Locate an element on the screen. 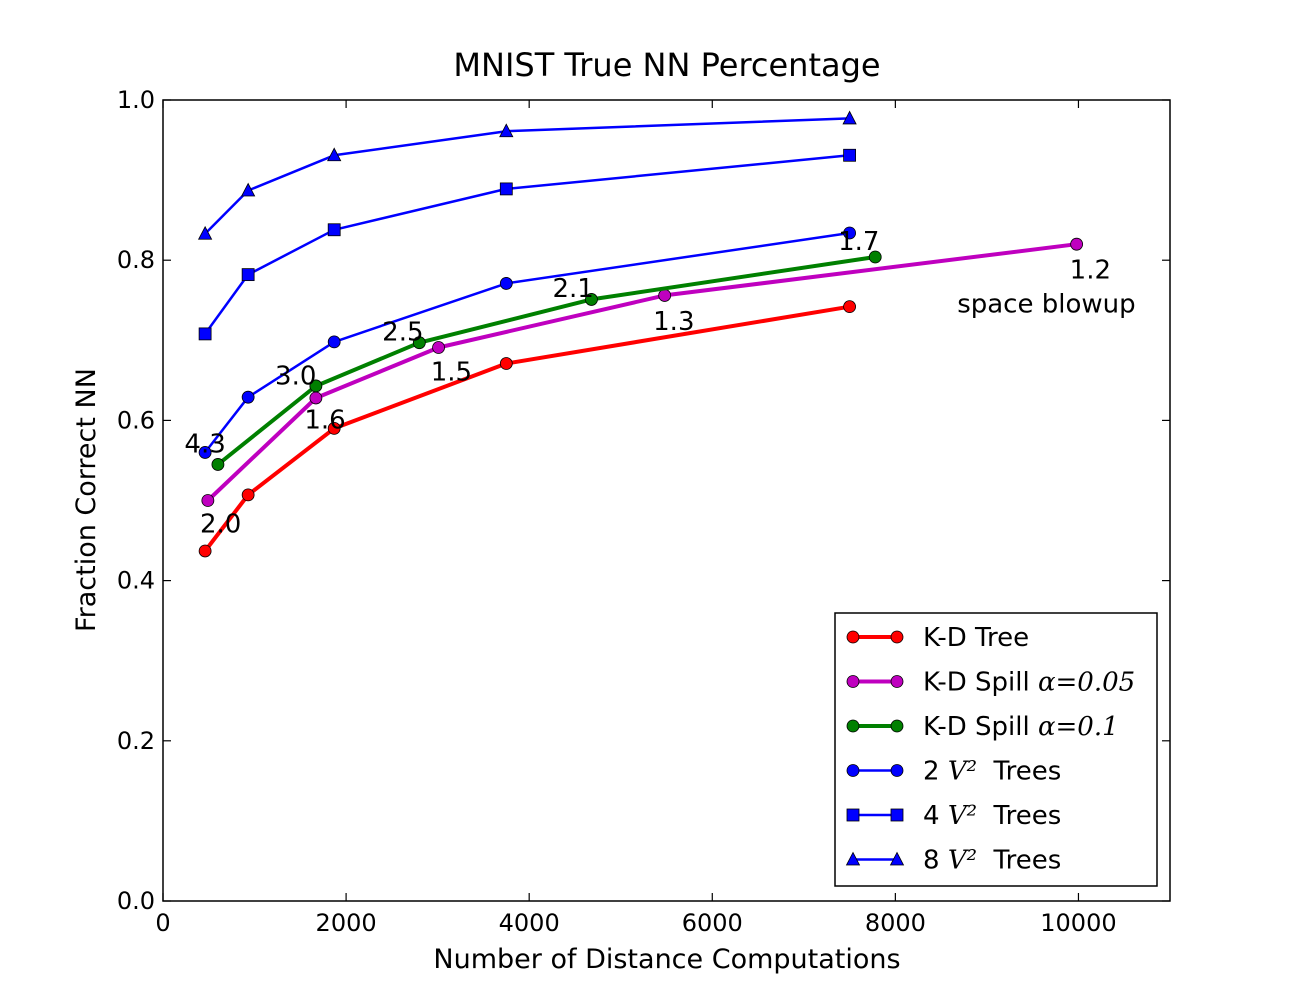 Image resolution: width=1300 pixels, height=1000 pixels. chart-title: MNIST True NN Percentage is located at coordinates (666, 65).